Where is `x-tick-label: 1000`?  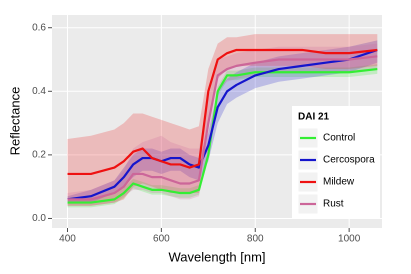 x-tick-label: 1000 is located at coordinates (349, 239).